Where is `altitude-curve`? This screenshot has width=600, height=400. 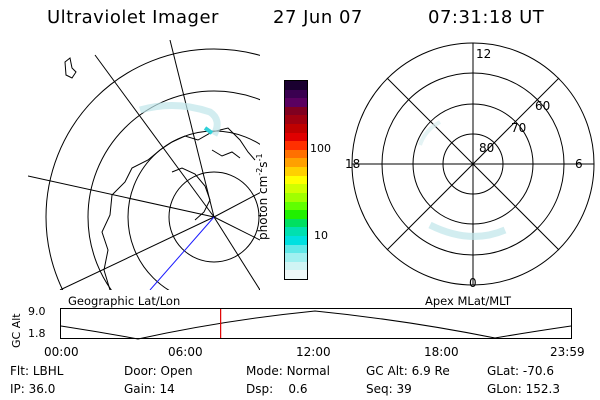
altitude-curve is located at coordinates (316, 325).